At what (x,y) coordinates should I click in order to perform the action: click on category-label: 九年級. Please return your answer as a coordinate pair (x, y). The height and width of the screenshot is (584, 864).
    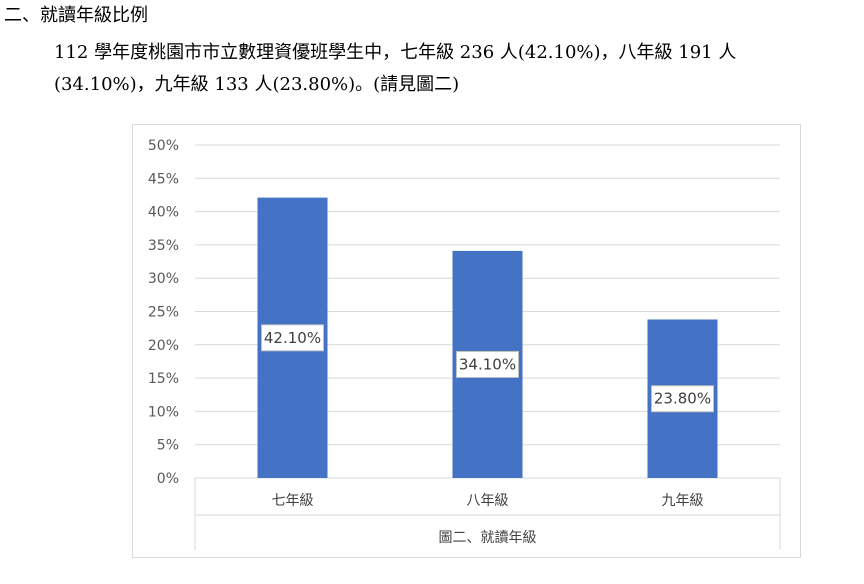
    Looking at the image, I should click on (683, 501).